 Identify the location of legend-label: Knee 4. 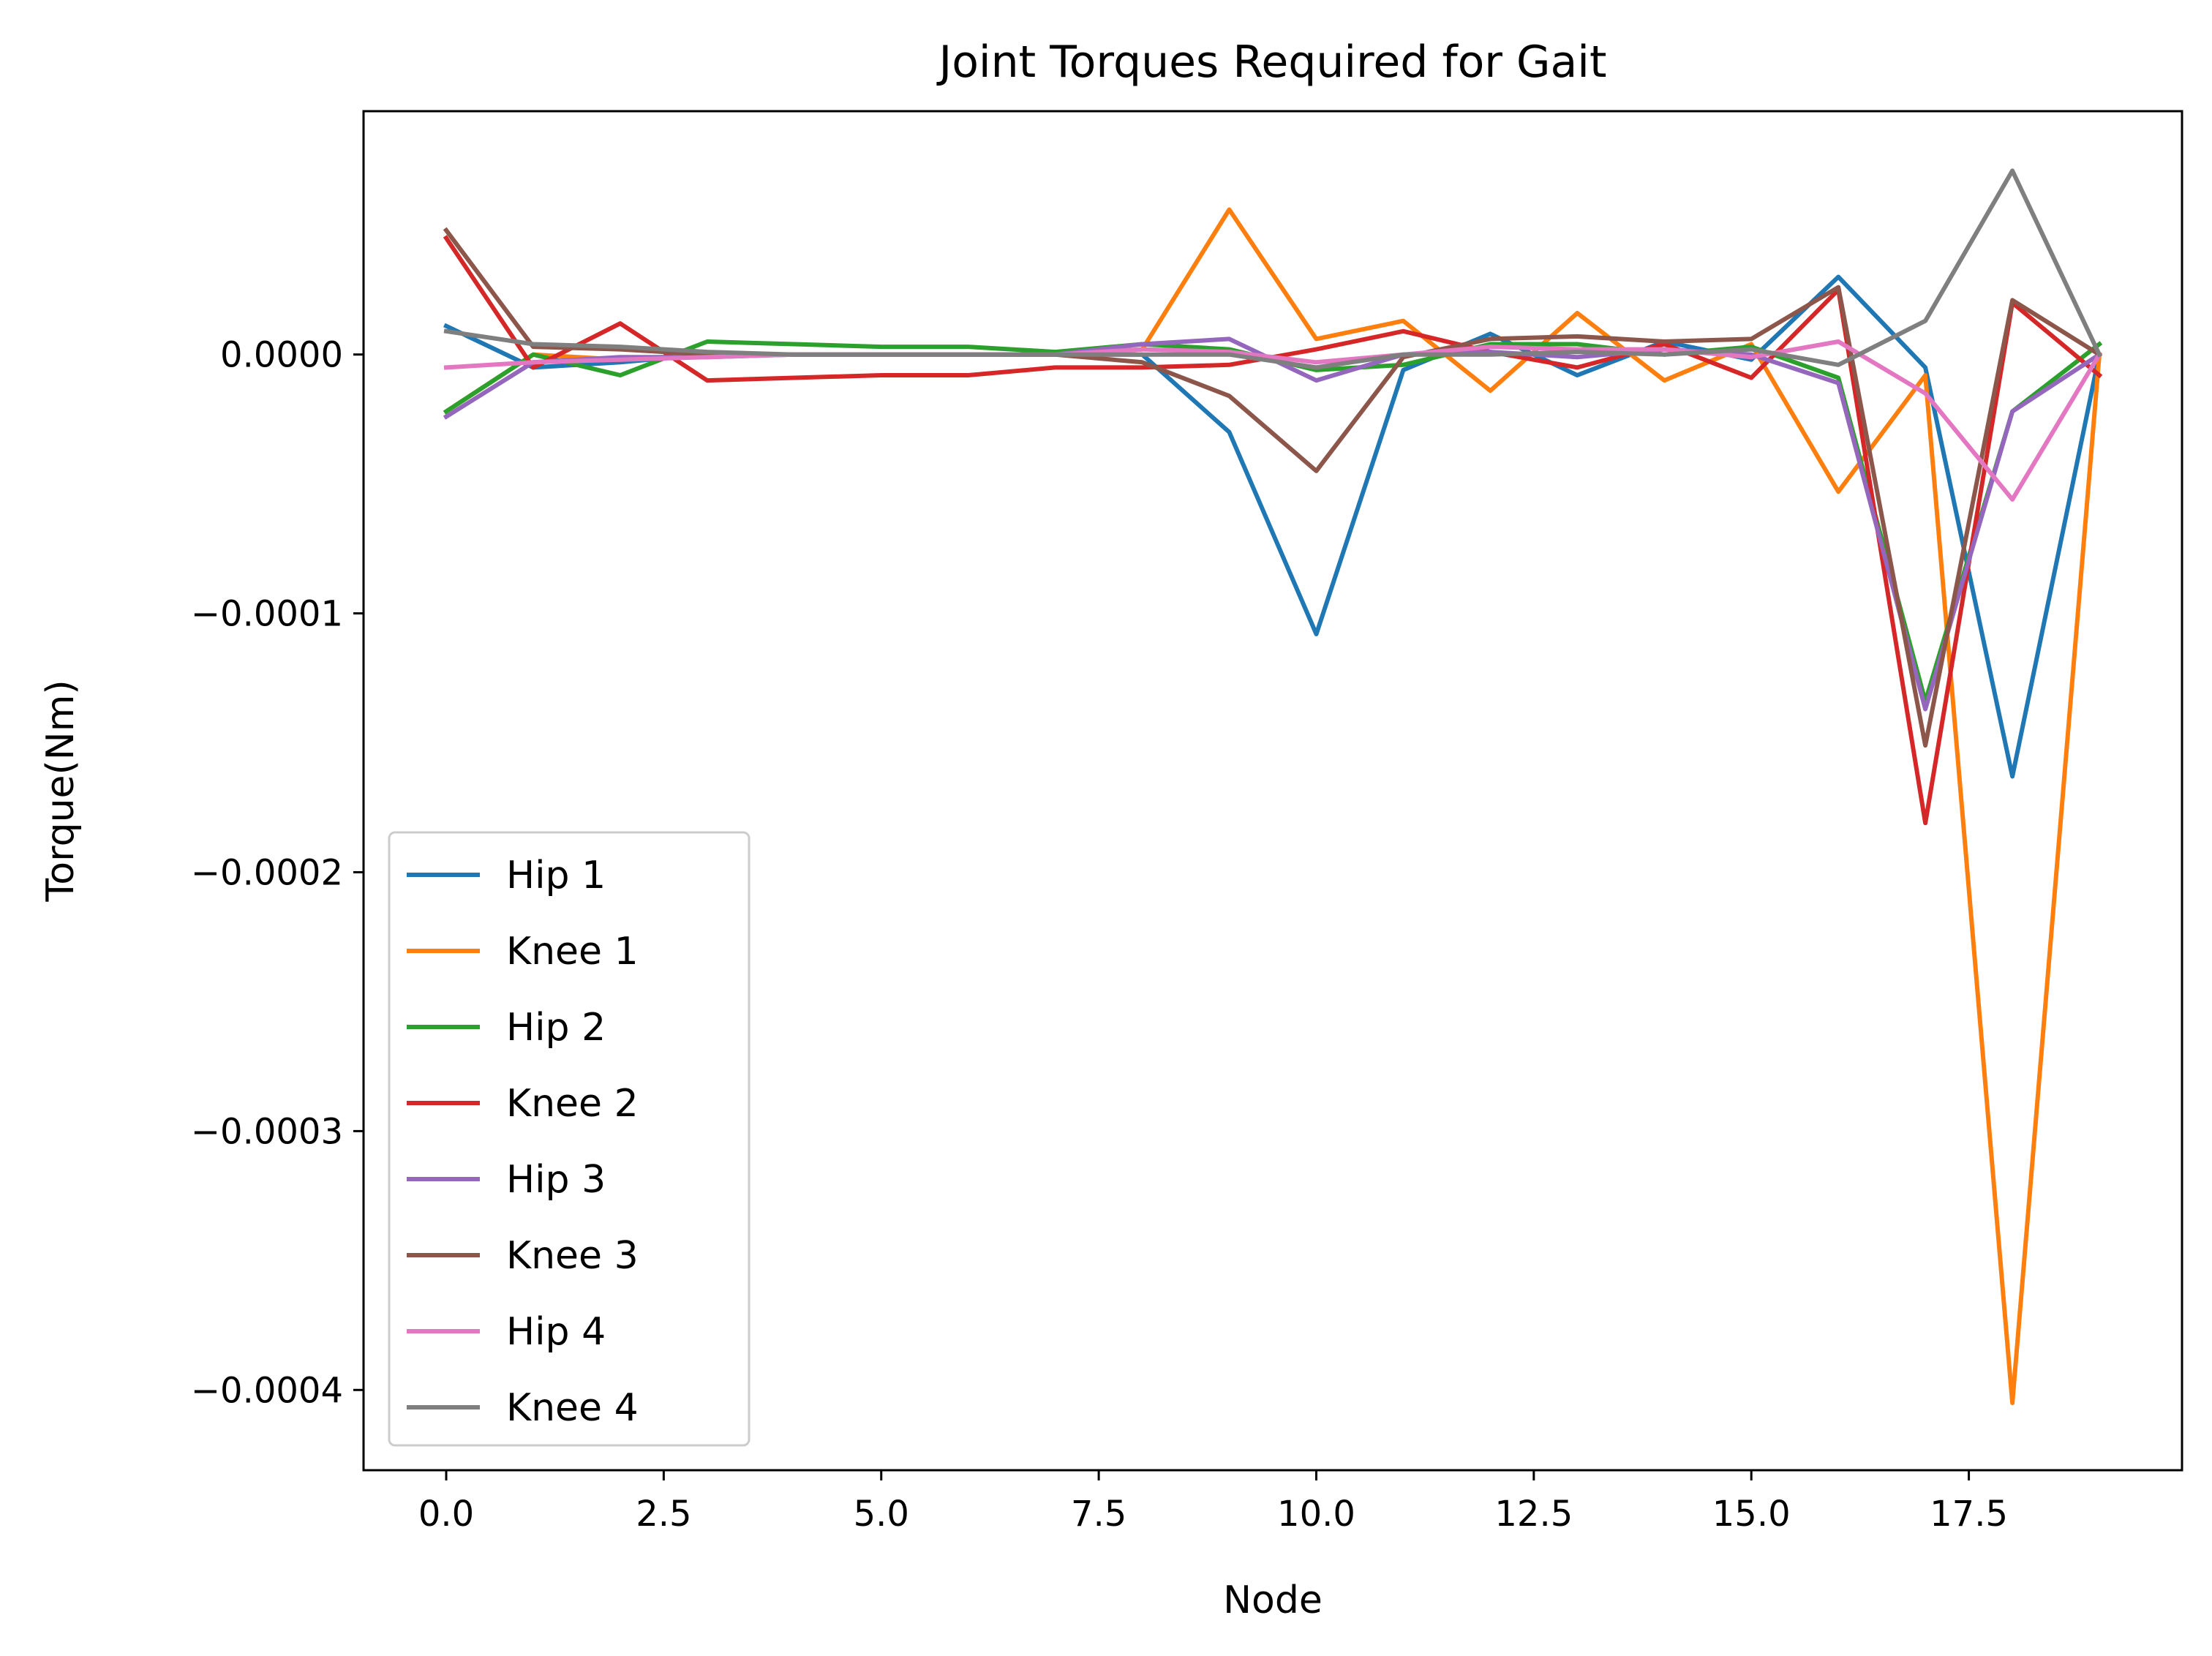
(572, 1408).